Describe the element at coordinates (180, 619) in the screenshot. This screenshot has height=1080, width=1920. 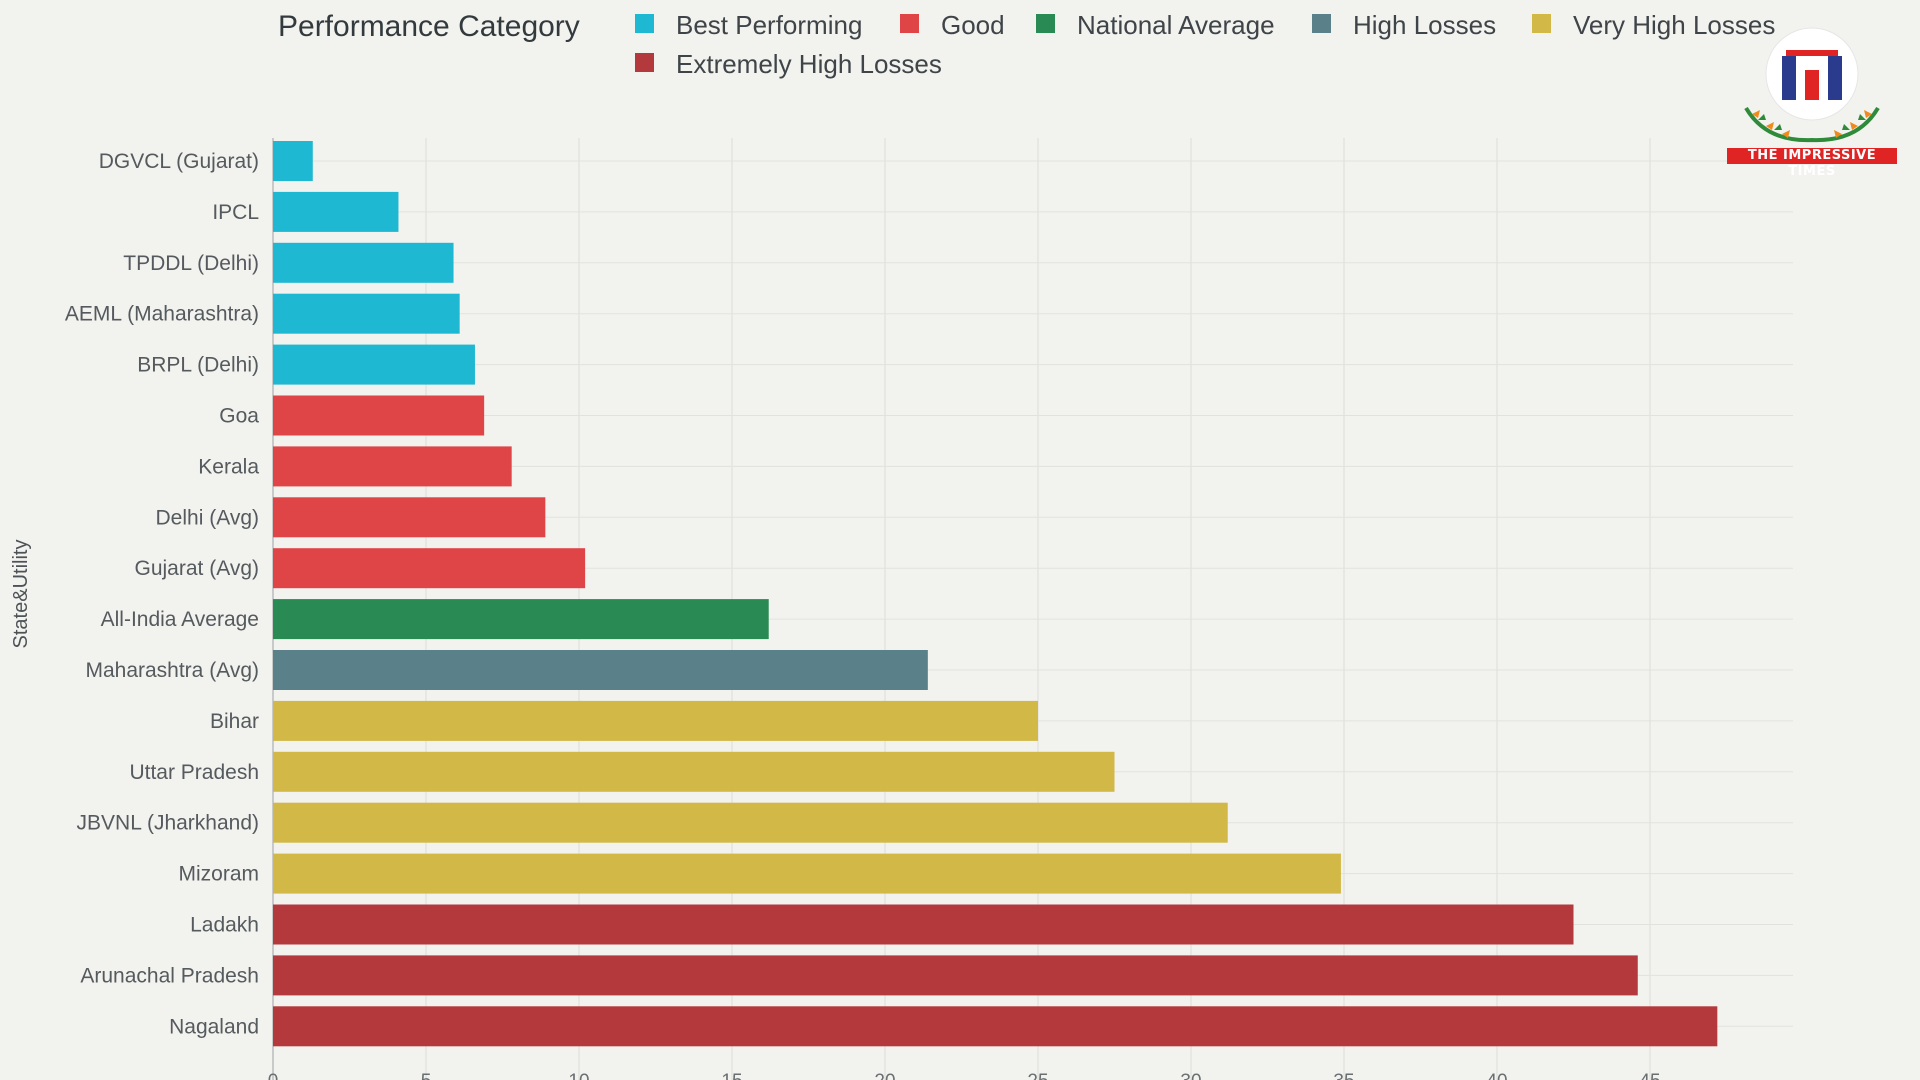
I see `y-tick-label: All-India Average` at that location.